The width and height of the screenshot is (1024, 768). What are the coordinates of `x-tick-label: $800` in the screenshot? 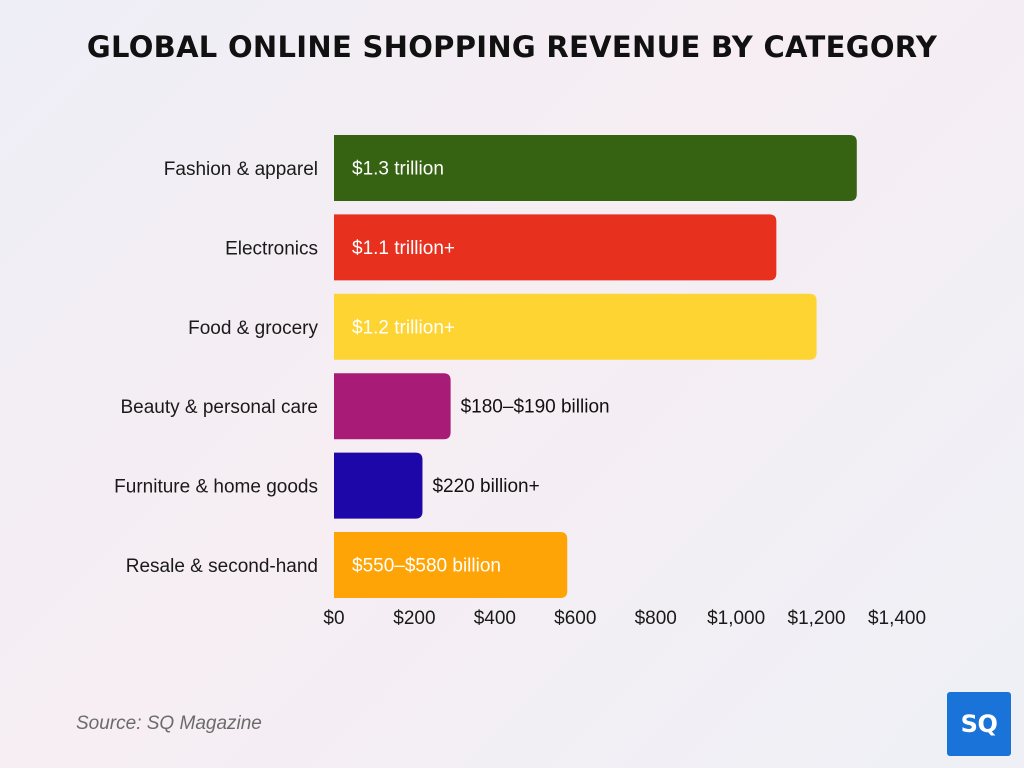 It's located at (656, 618).